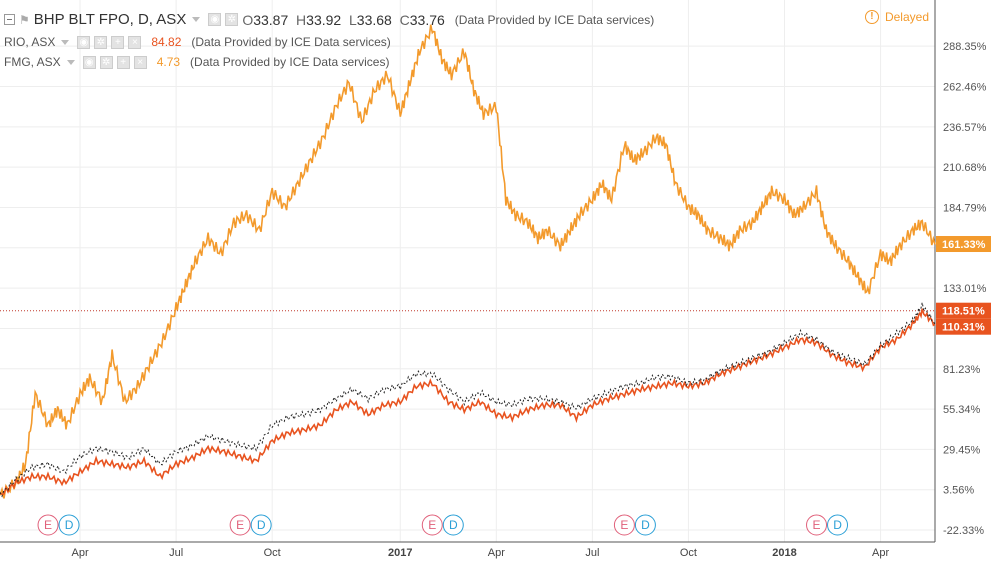 This screenshot has width=991, height=564. I want to click on y-tick-label: -22.33%, so click(963, 531).